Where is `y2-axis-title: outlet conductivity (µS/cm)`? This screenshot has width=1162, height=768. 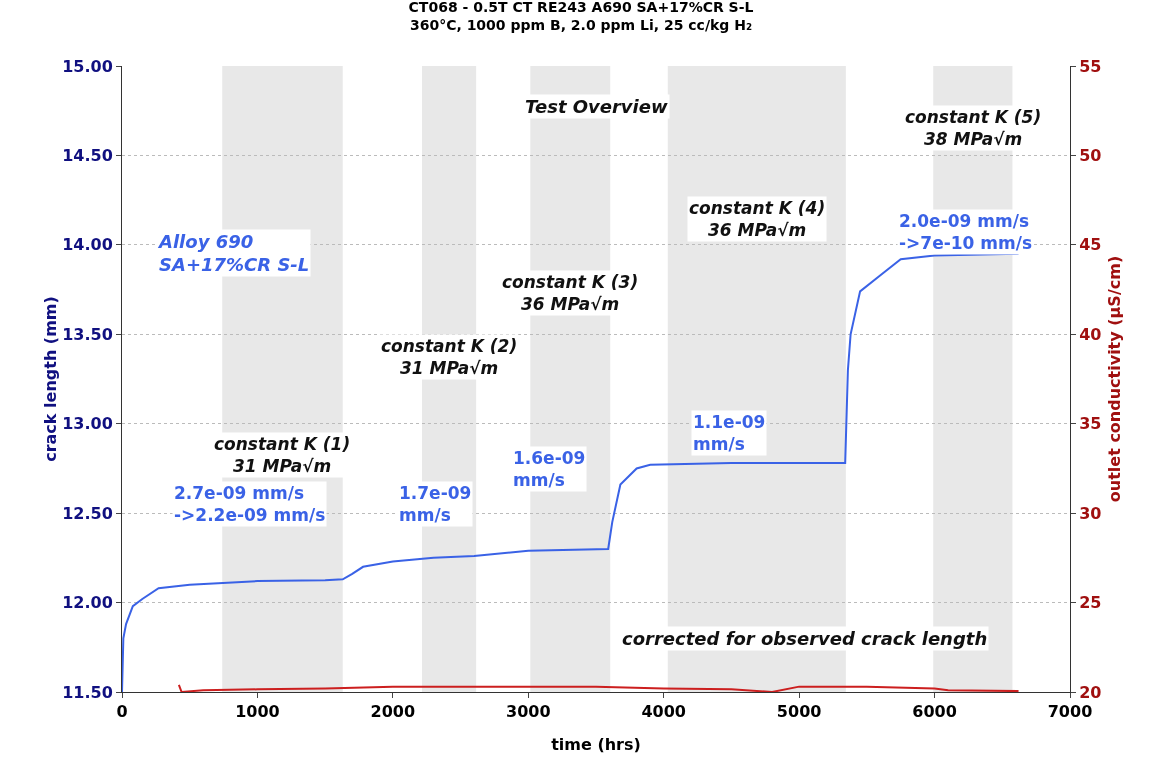
y2-axis-title: outlet conductivity (µS/cm) is located at coordinates (1114, 379).